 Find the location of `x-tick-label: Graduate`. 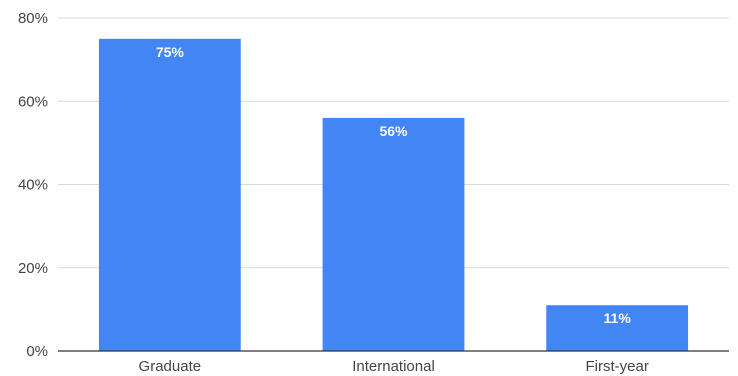

x-tick-label: Graduate is located at coordinates (170, 366).